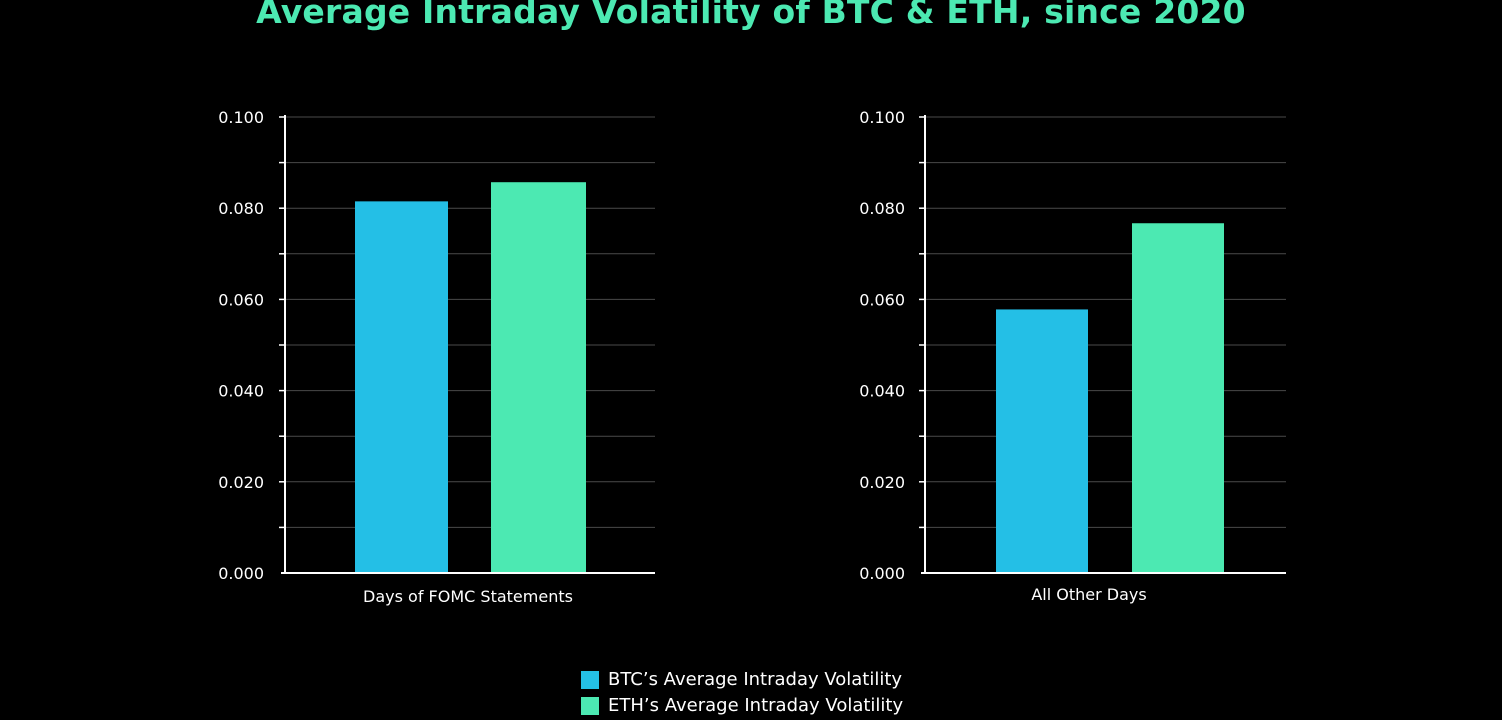 The width and height of the screenshot is (1502, 720). I want to click on bar-eth-fomc-days, so click(538, 377).